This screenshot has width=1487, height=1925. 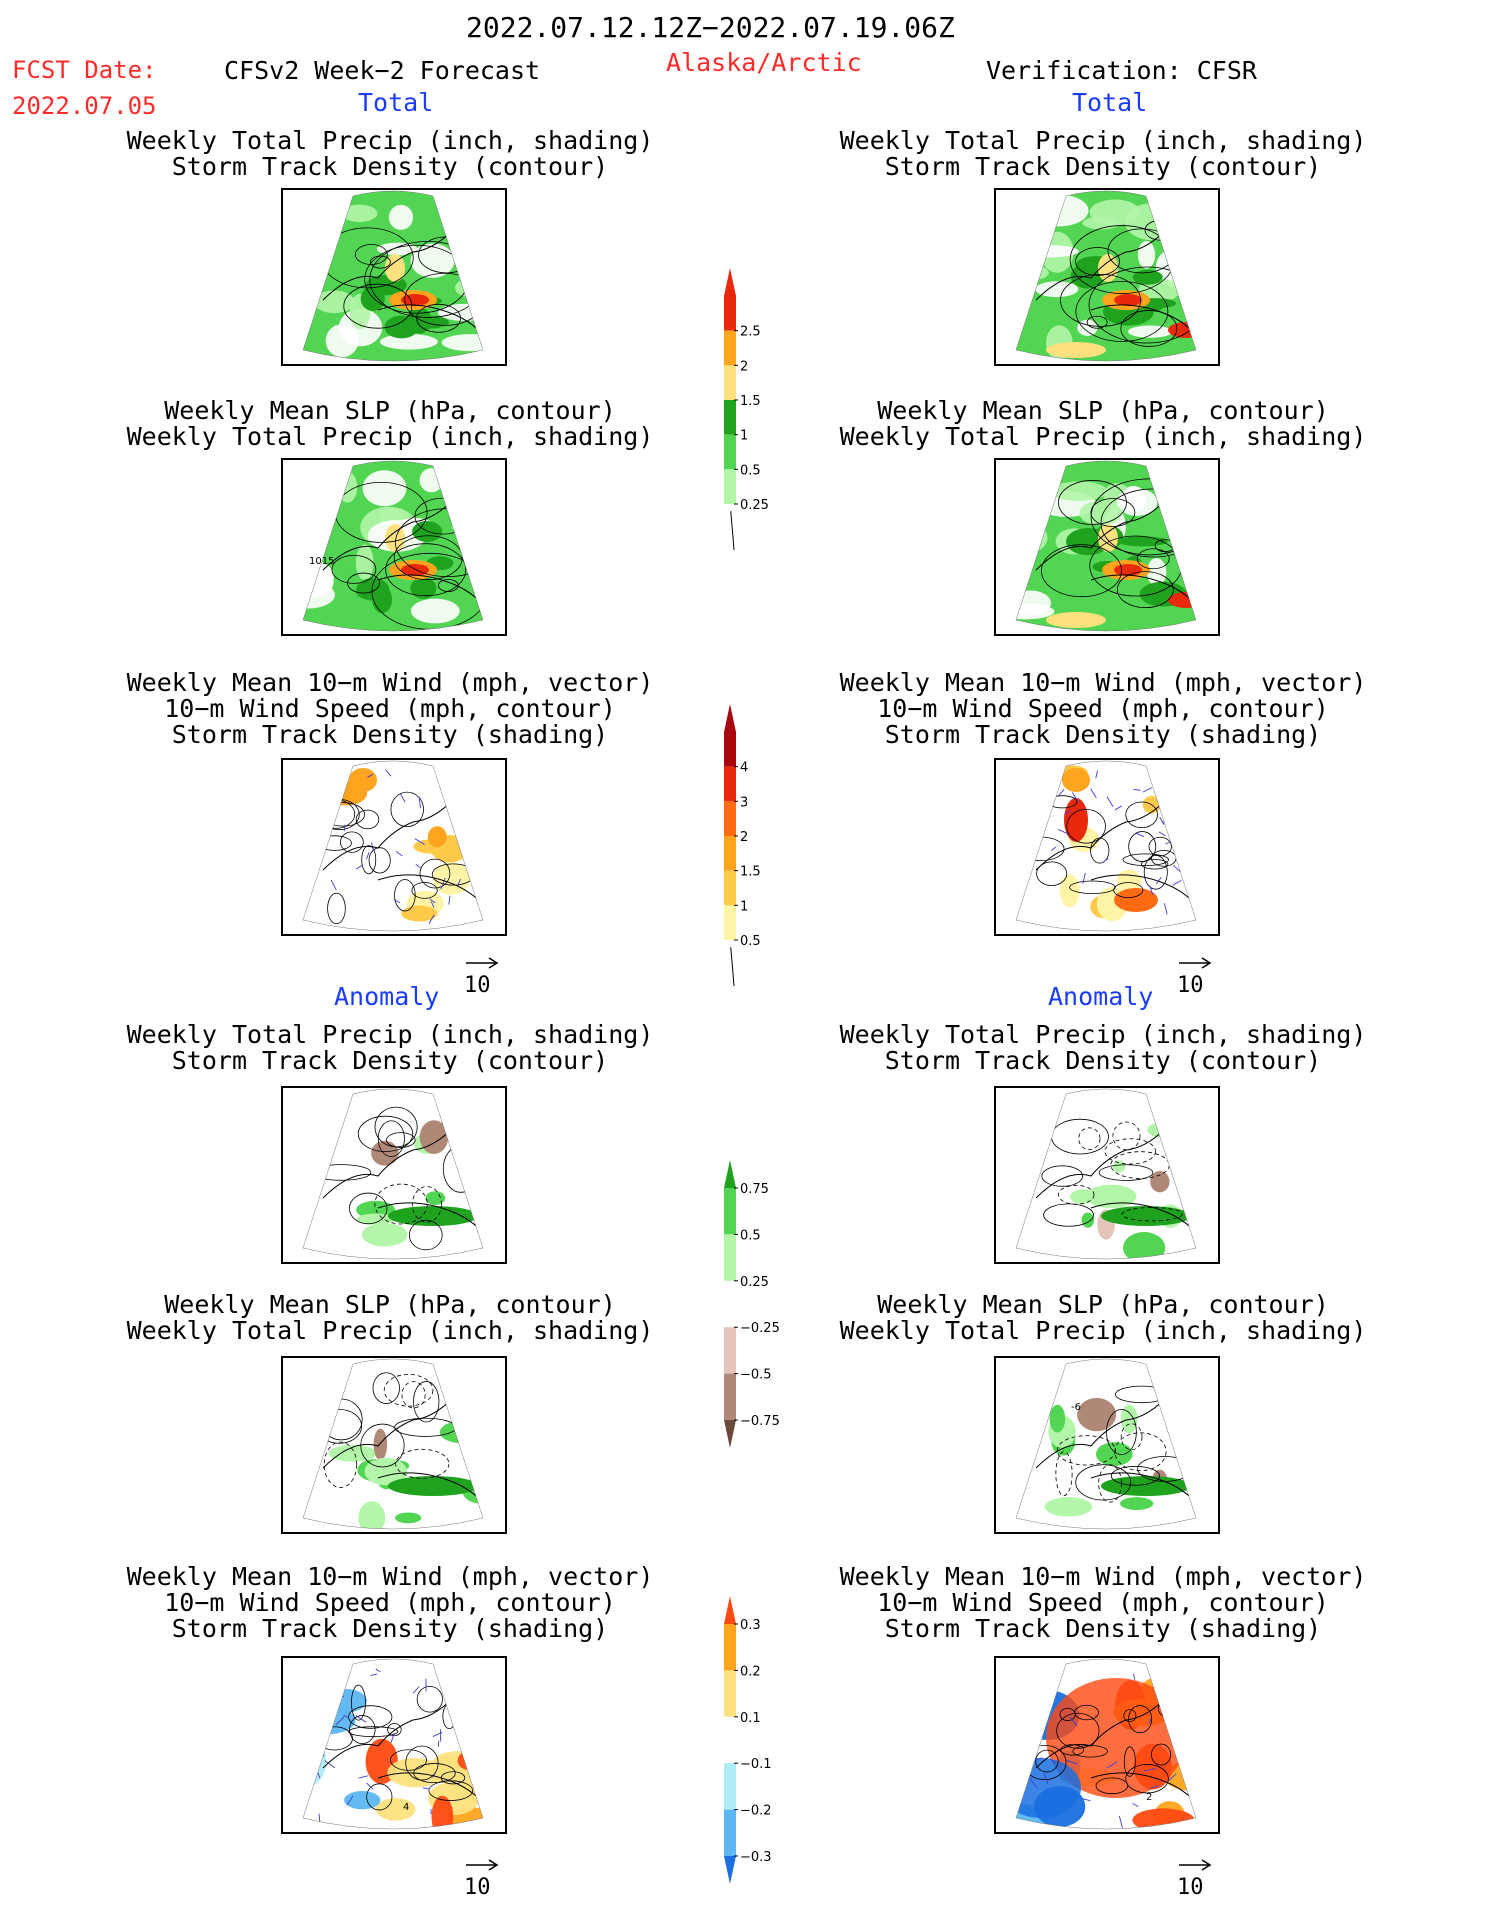 I want to click on vector-reference-label: 10, so click(x=1190, y=985).